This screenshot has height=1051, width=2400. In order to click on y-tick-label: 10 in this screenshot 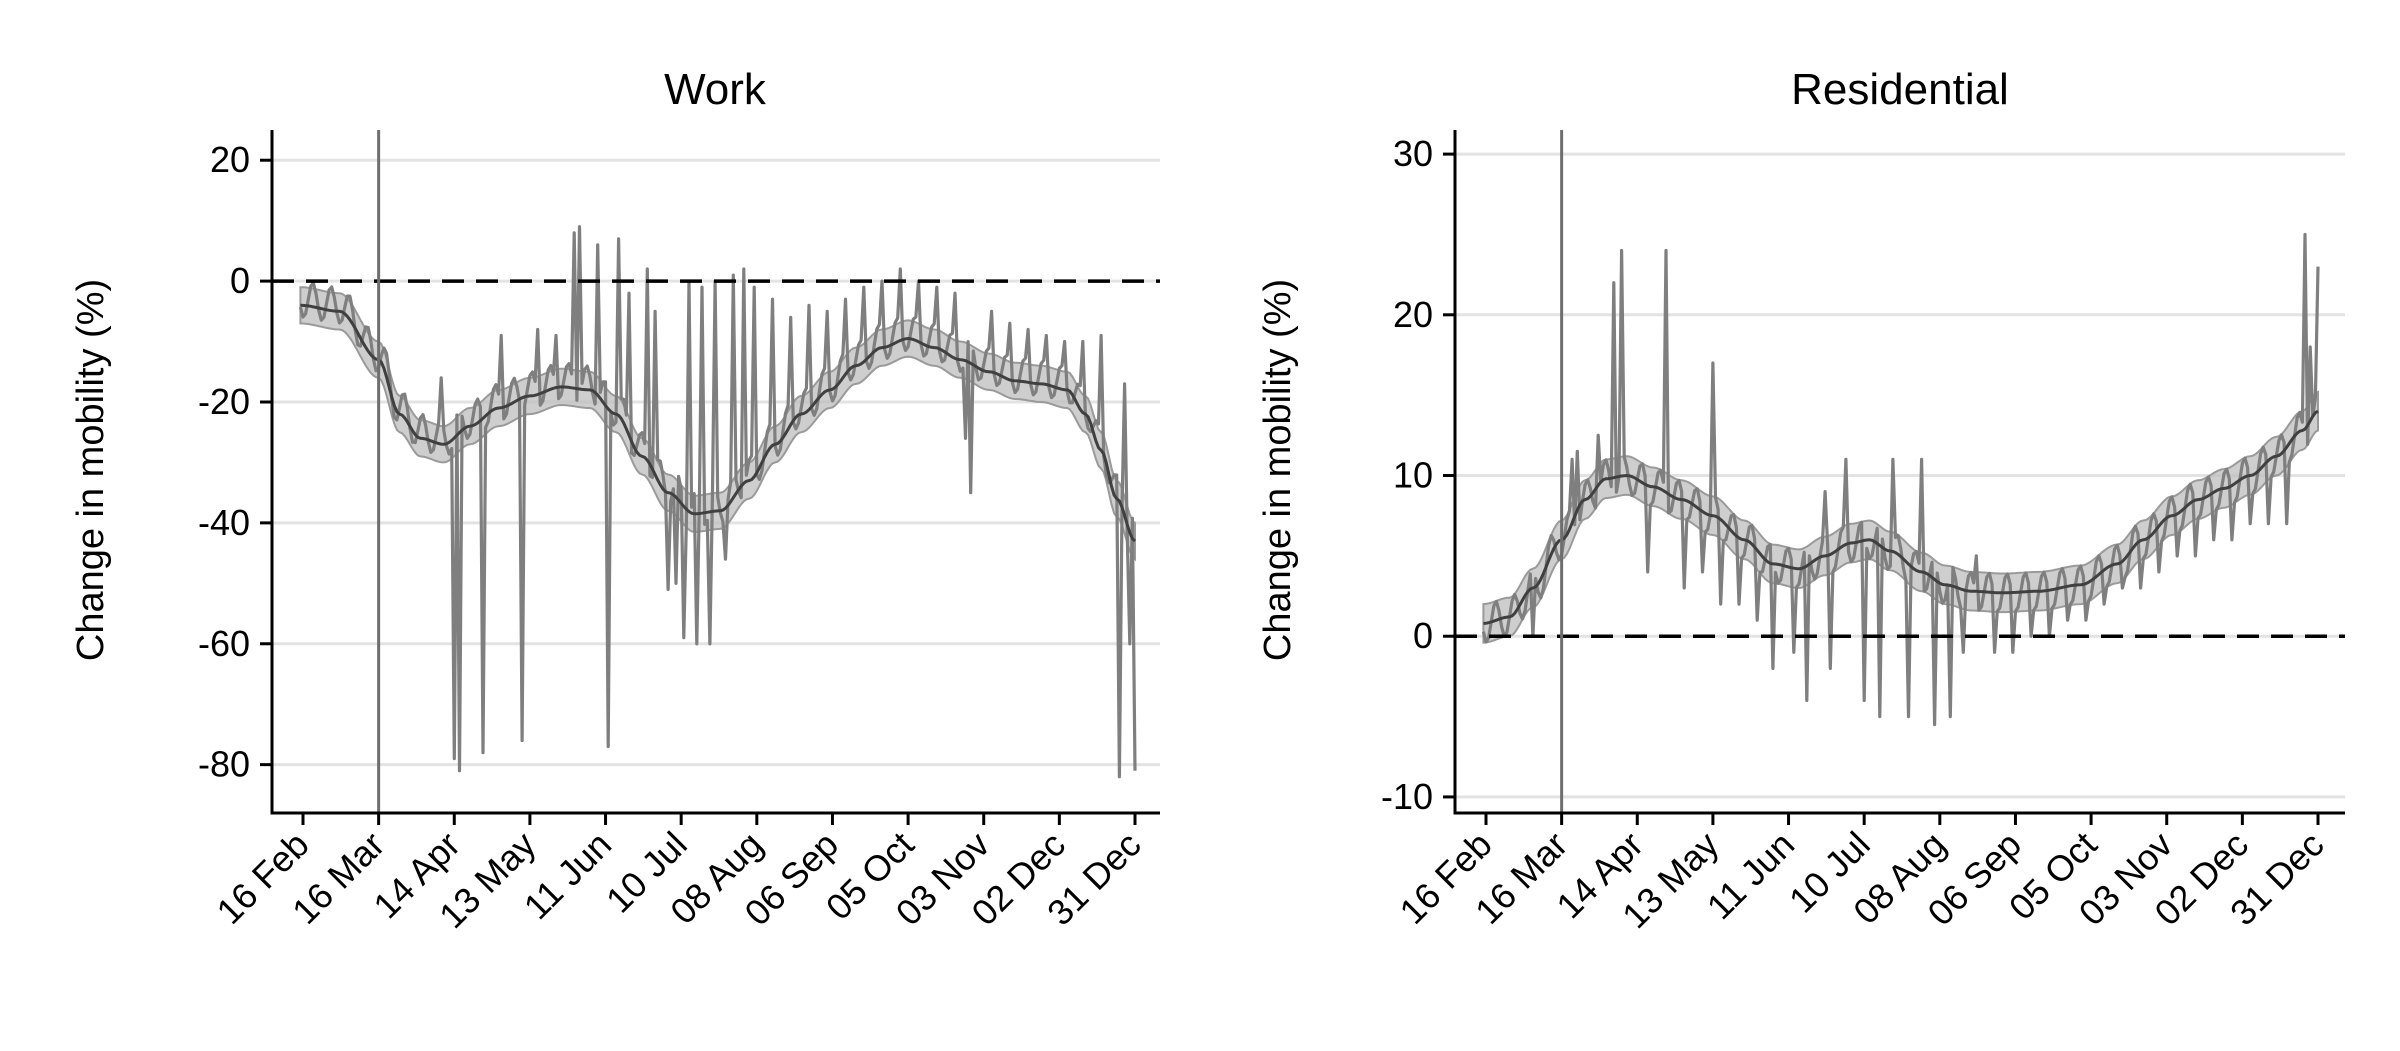, I will do `click(1413, 475)`.